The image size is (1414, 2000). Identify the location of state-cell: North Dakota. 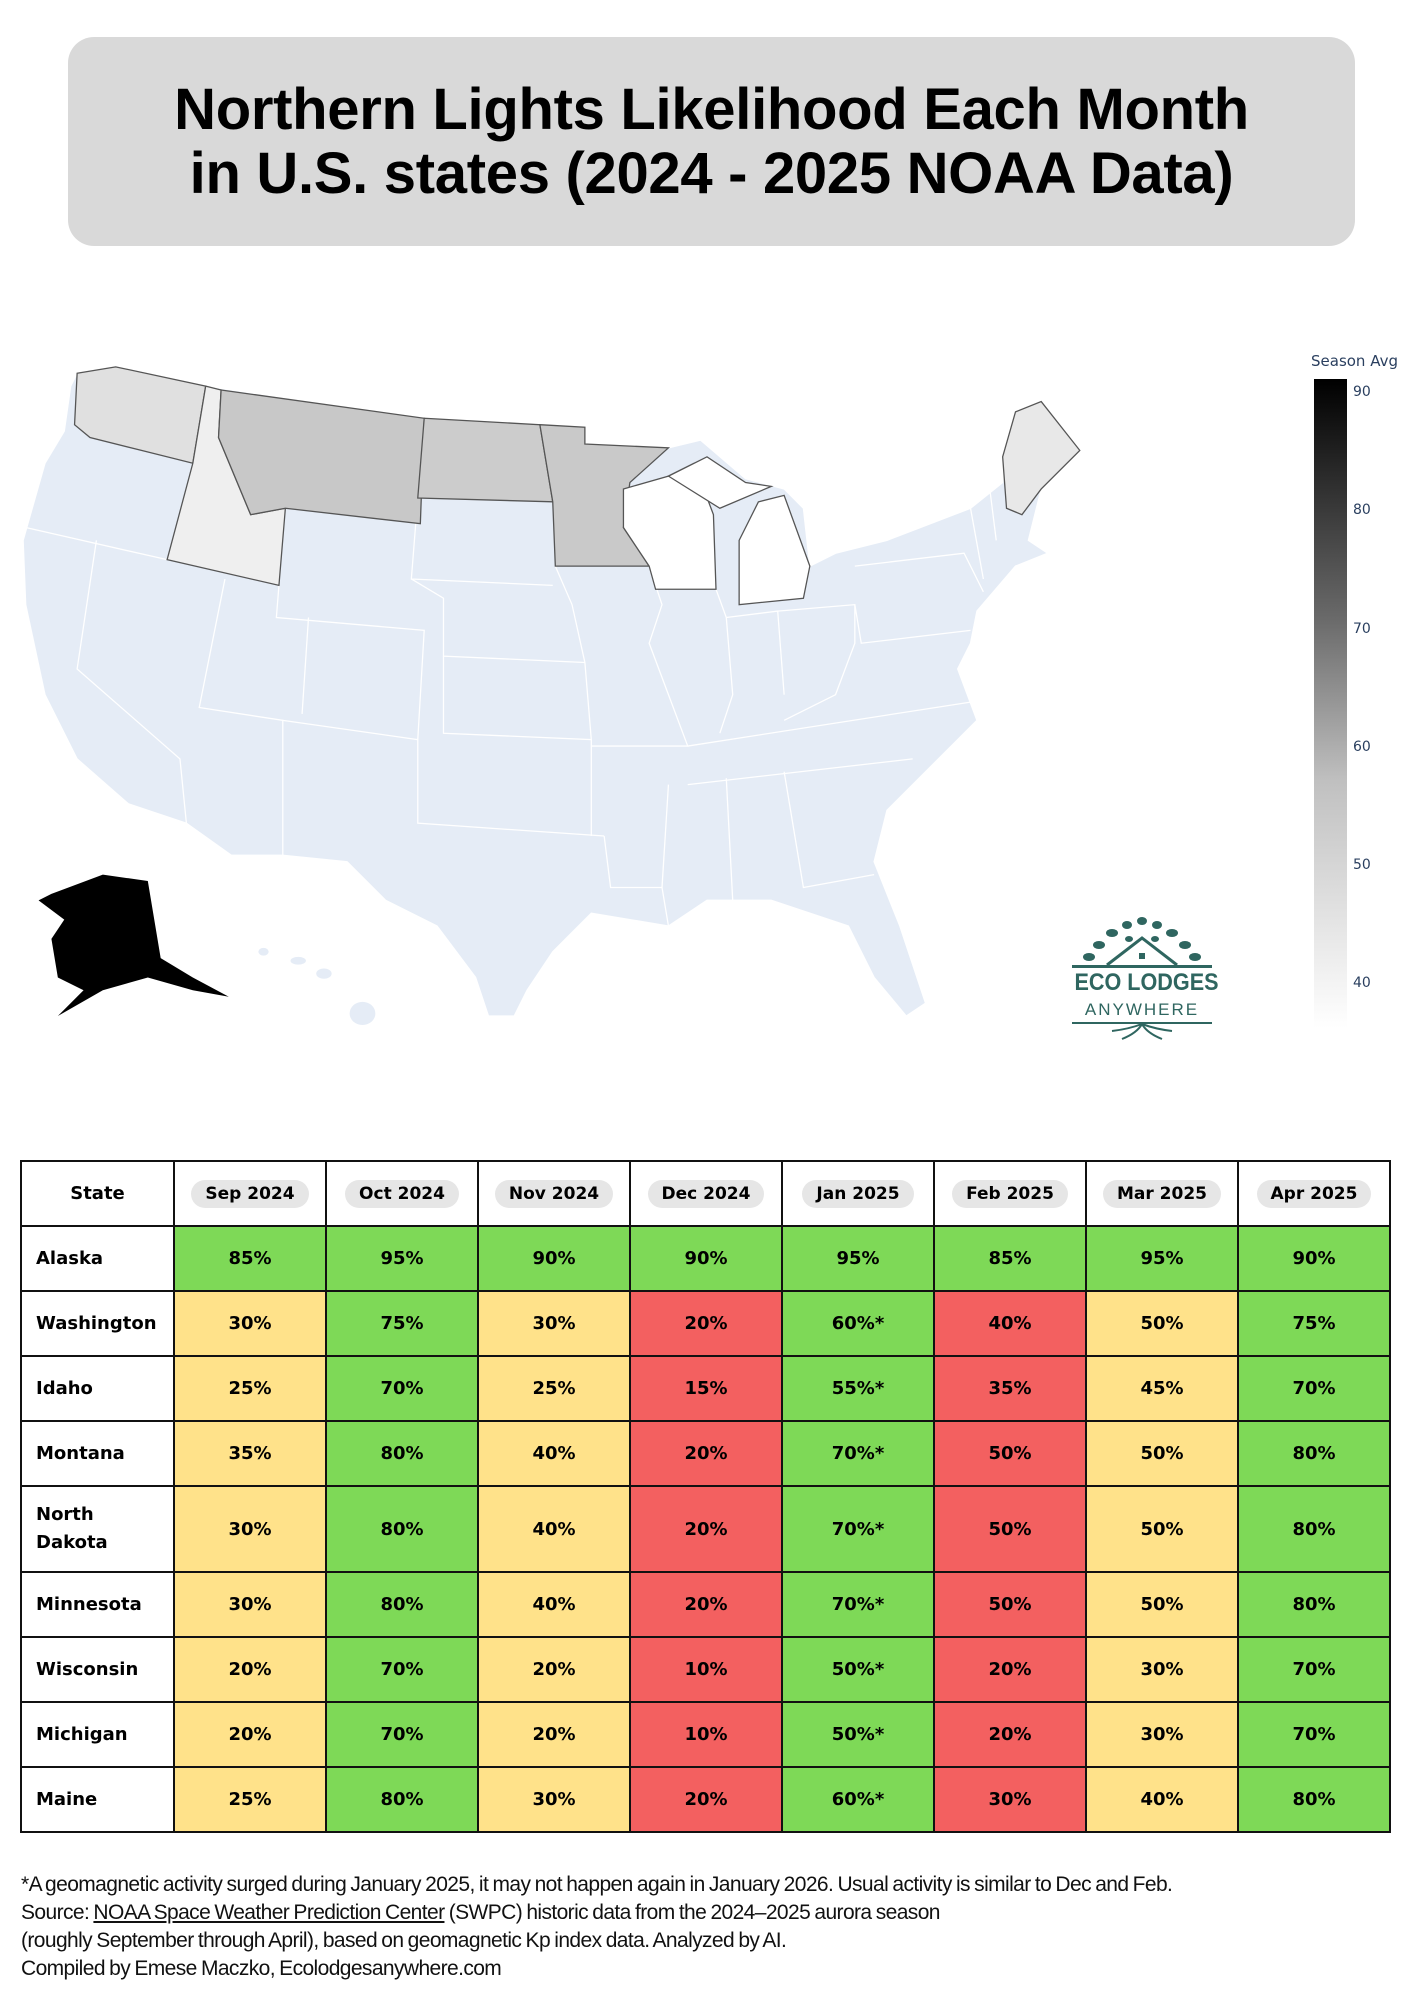
(97, 1529).